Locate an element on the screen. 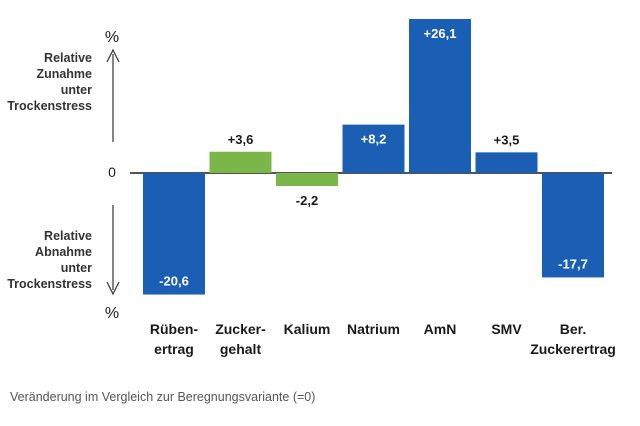  decrease-arrow-head is located at coordinates (113, 288).